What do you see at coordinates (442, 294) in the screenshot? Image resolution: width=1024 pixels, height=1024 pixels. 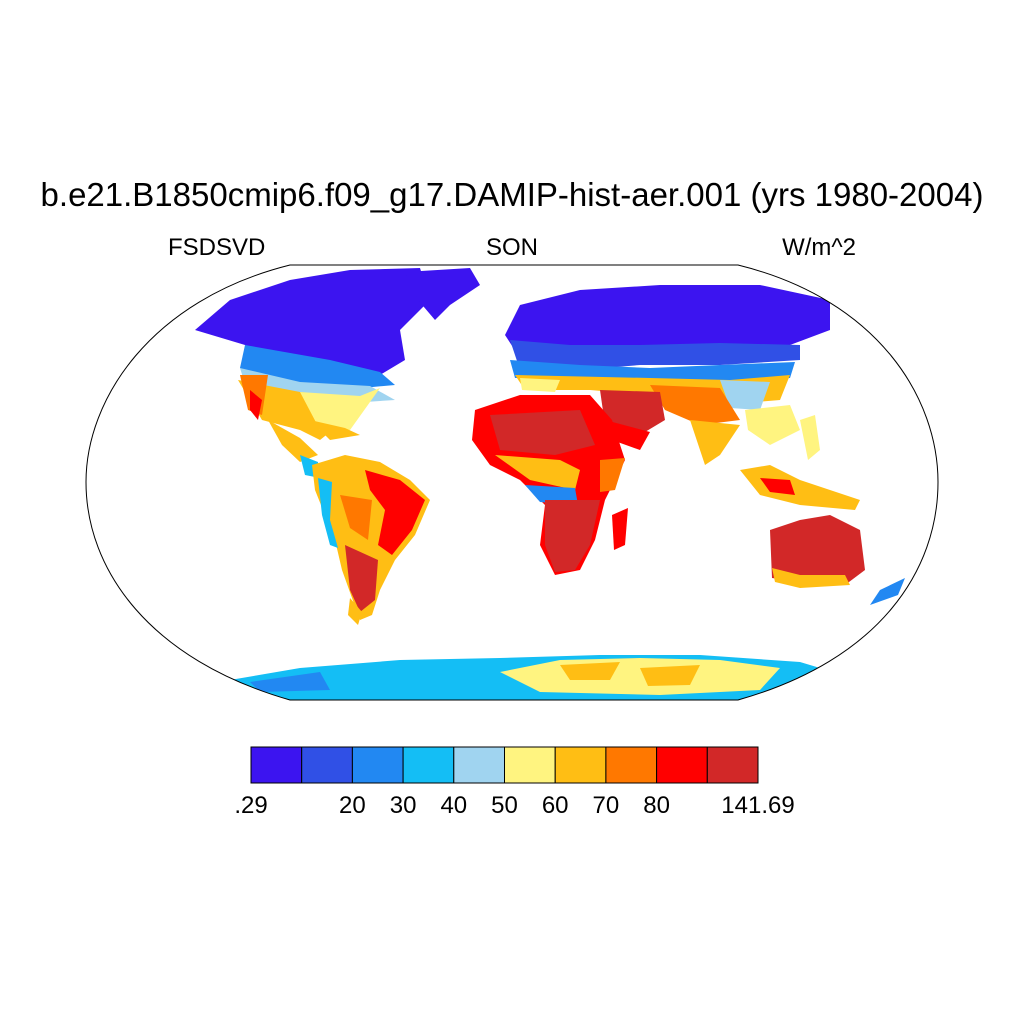 I see `greenland` at bounding box center [442, 294].